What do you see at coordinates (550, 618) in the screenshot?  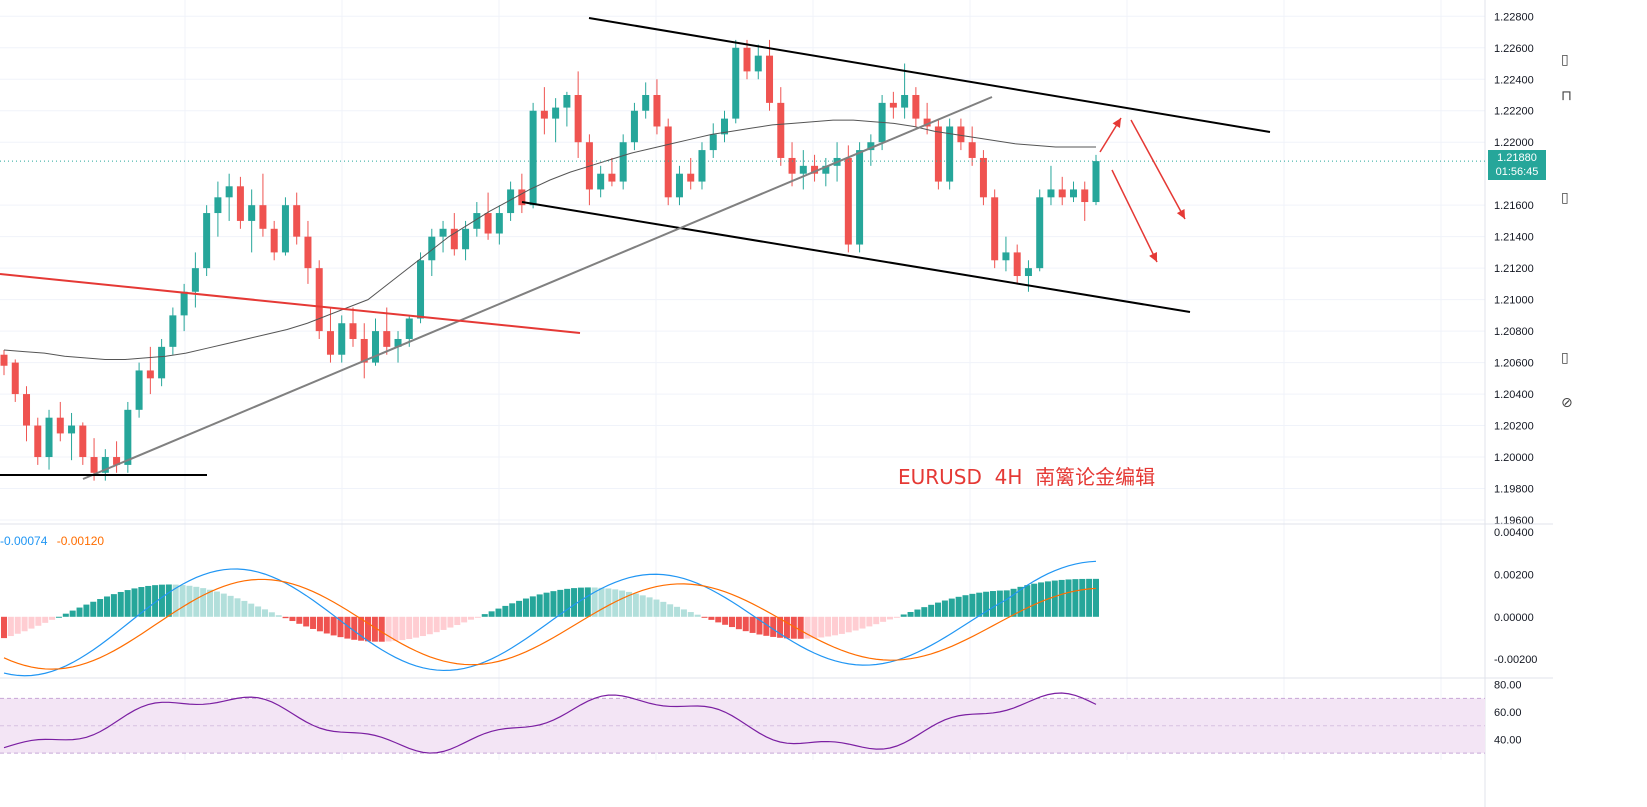 I see `macd-line` at bounding box center [550, 618].